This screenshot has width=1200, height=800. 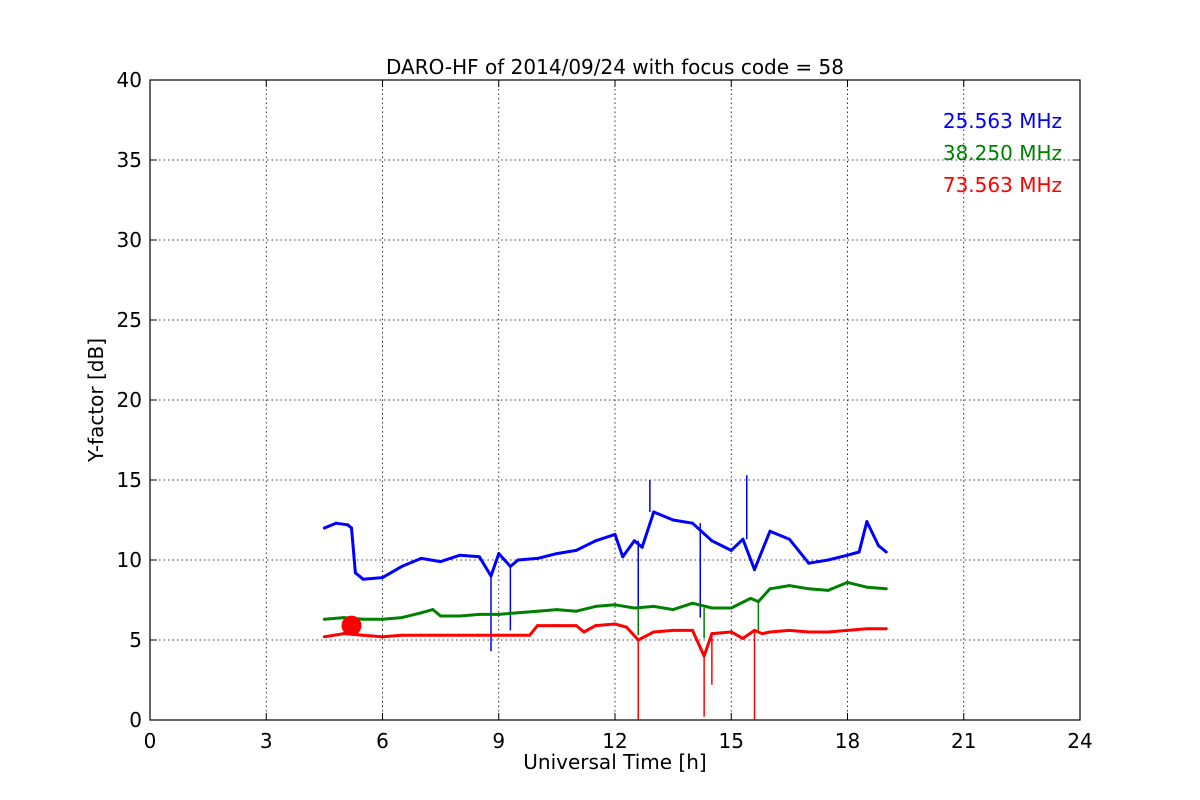 What do you see at coordinates (129, 320) in the screenshot?
I see `y-tick-label: 25` at bounding box center [129, 320].